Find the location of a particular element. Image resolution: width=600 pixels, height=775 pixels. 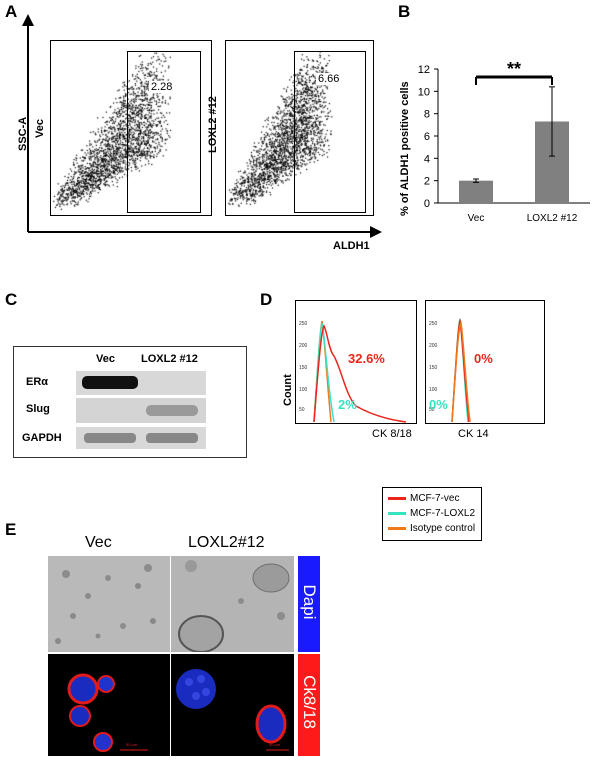

legend-item-isotype: Isotype control is located at coordinates (431, 528).